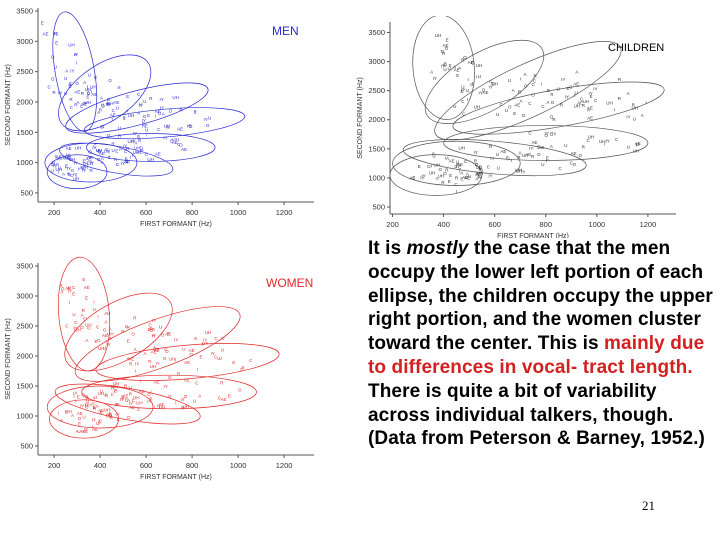 Image resolution: width=720 pixels, height=540 pixels. I want to click on women-x-tick-label: 1200, so click(284, 465).